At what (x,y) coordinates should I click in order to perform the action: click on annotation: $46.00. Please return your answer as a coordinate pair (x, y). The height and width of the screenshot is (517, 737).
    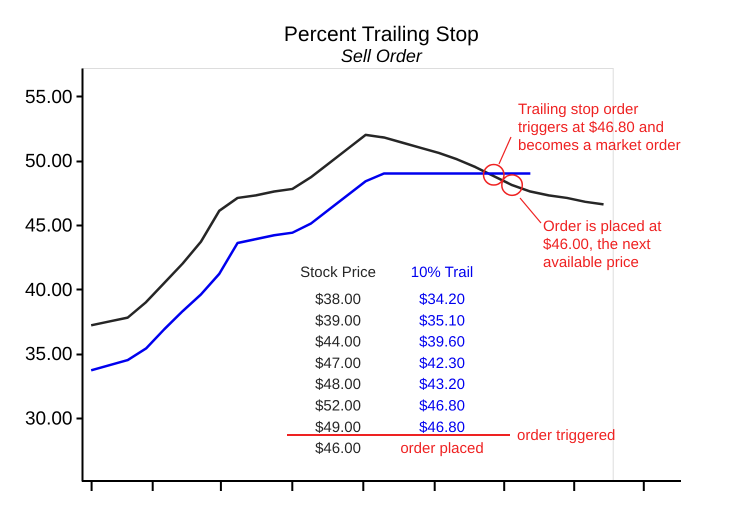
    Looking at the image, I should click on (338, 449).